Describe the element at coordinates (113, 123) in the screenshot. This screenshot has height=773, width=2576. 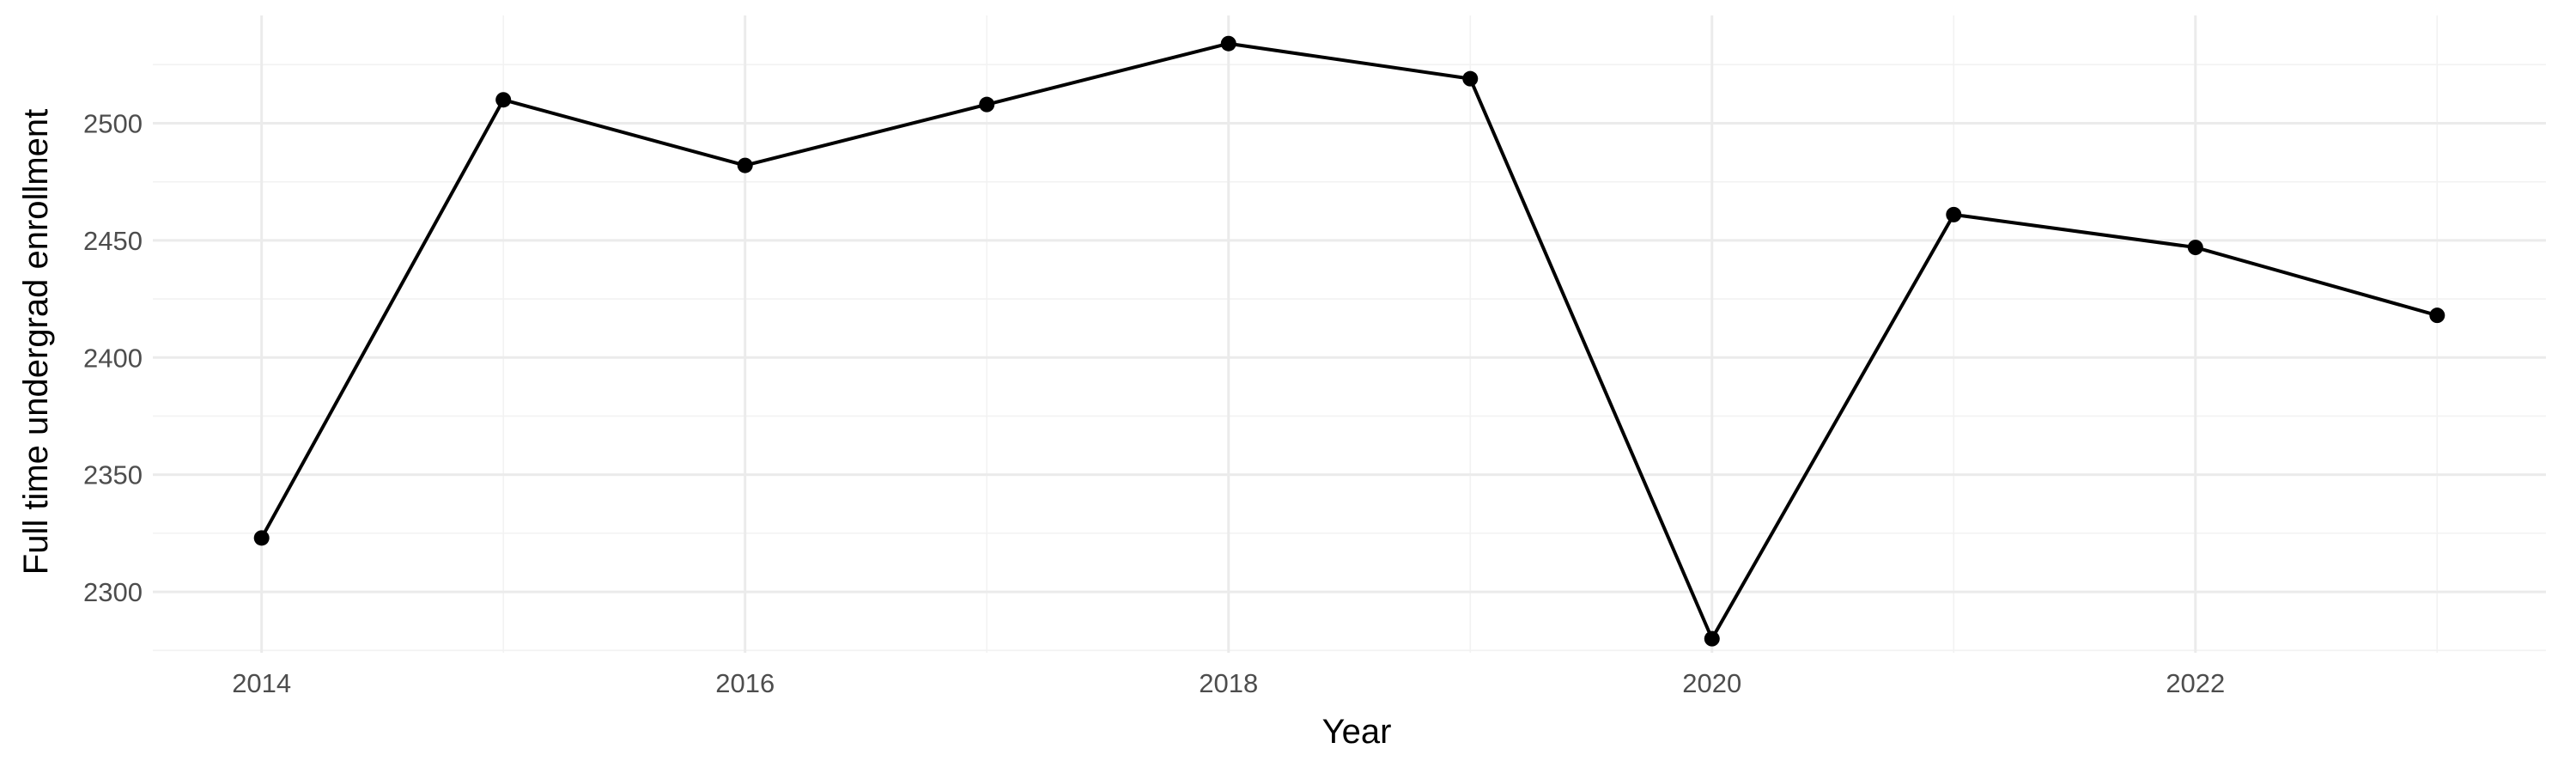
I see `y-tick-label: 2500` at that location.